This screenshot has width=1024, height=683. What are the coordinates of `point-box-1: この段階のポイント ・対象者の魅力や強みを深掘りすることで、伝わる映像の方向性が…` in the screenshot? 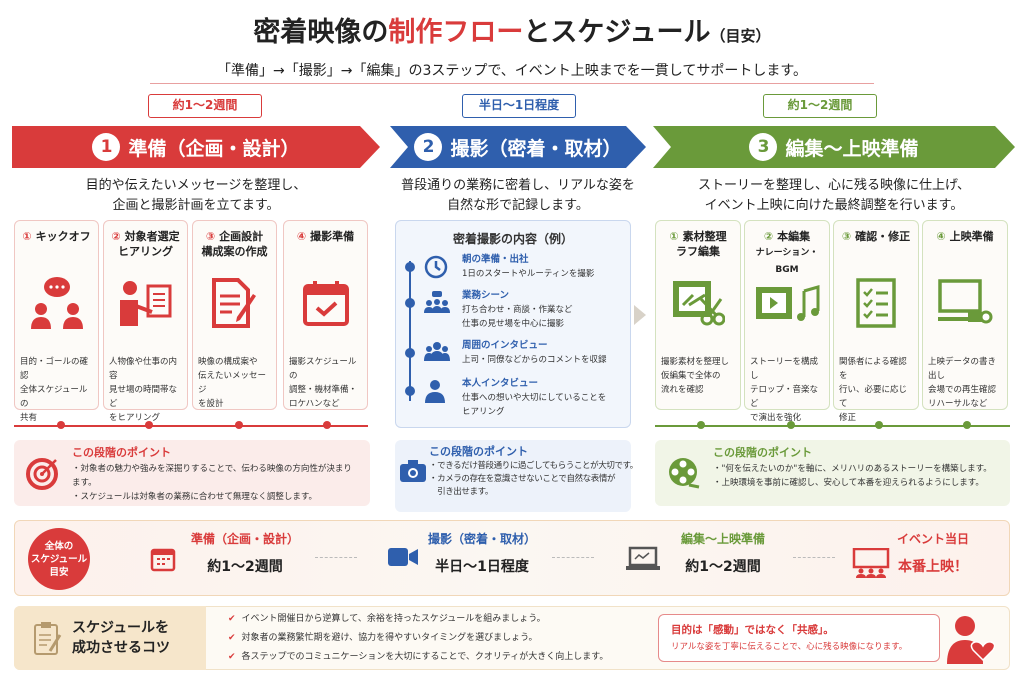 It's located at (192, 473).